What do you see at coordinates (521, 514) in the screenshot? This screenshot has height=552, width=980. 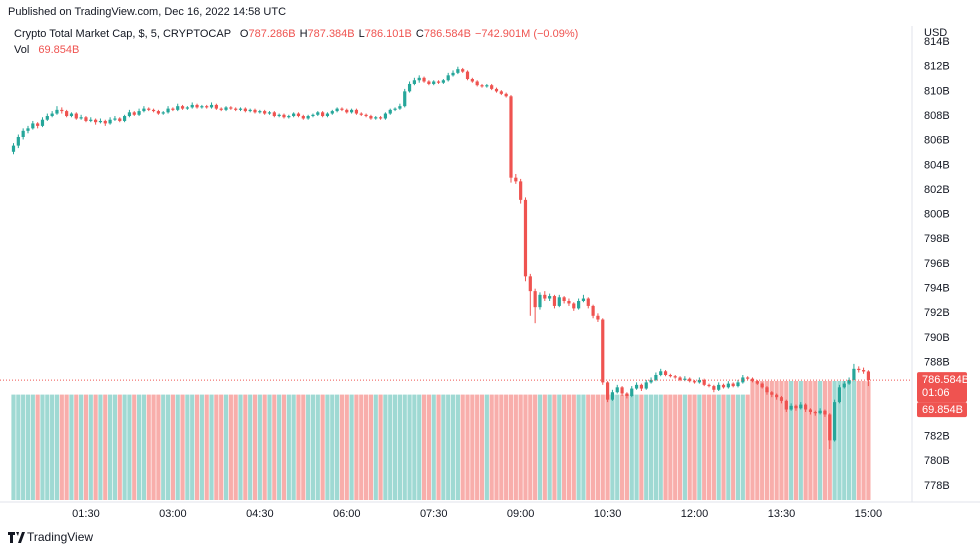 I see `x-tick-label: 09:00` at bounding box center [521, 514].